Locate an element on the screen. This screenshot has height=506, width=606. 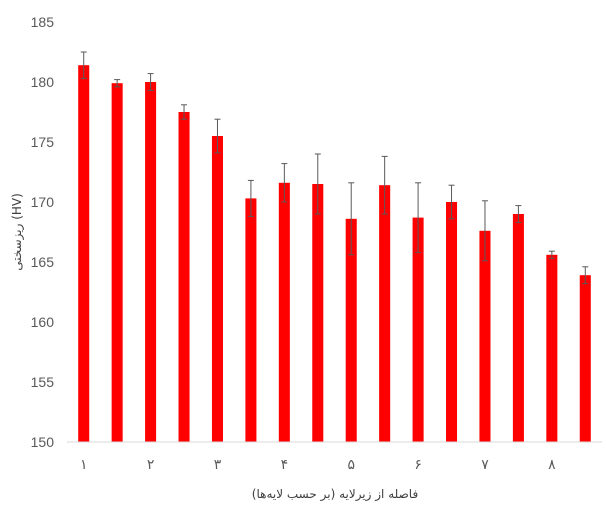
x-tick-label: ۵ is located at coordinates (351, 464).